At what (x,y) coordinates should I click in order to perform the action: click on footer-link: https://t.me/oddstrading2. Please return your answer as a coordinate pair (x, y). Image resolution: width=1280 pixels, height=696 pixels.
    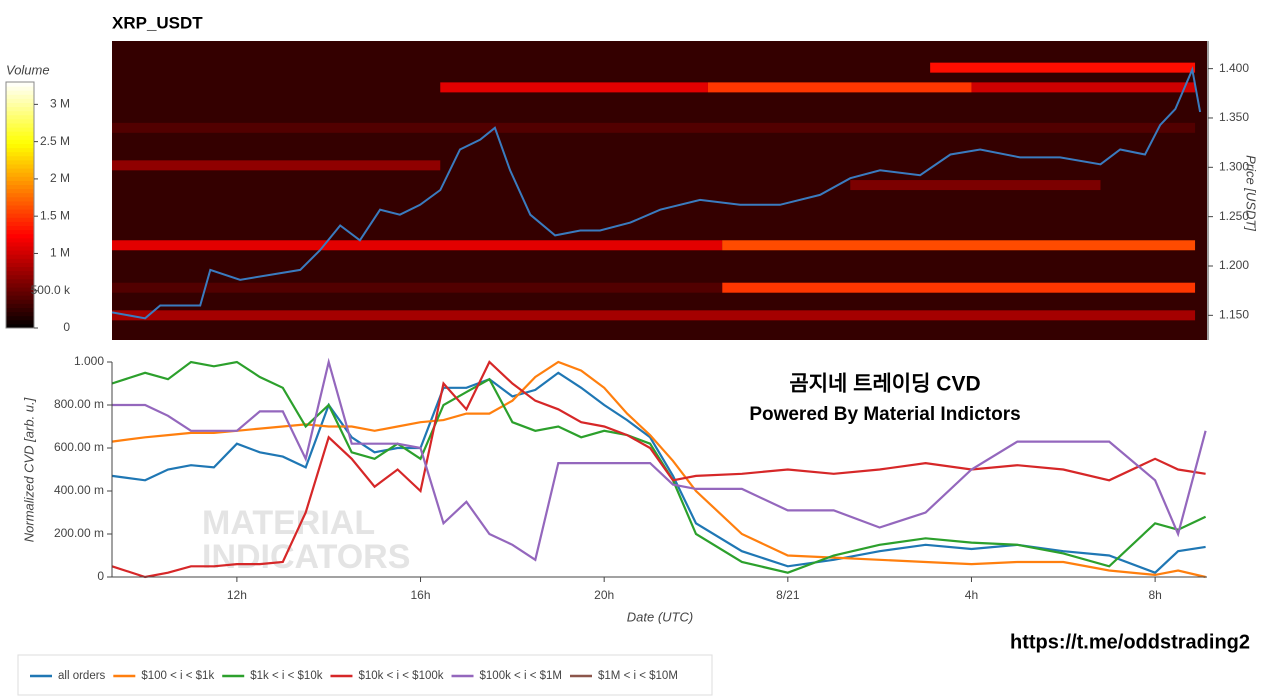
    Looking at the image, I should click on (1130, 642).